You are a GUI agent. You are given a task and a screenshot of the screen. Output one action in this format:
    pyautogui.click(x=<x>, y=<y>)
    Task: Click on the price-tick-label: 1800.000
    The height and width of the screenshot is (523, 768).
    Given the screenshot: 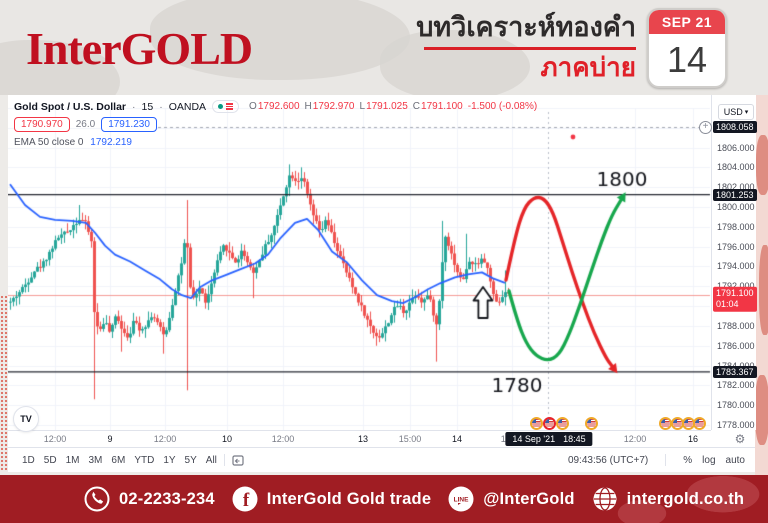 What is the action you would take?
    pyautogui.click(x=736, y=206)
    